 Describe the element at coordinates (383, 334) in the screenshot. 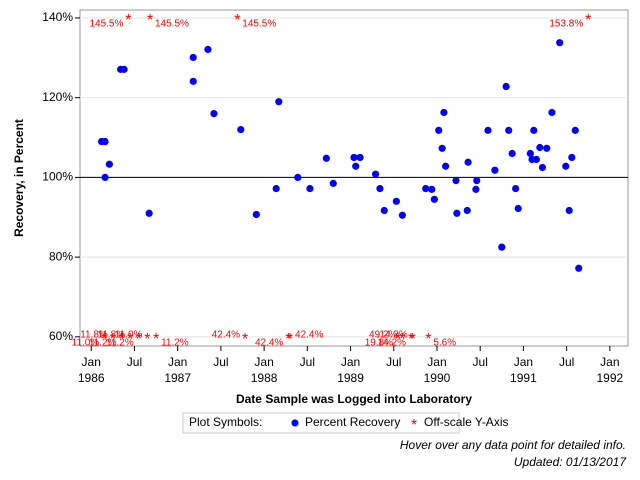

I see `data-label: 49.2%` at that location.